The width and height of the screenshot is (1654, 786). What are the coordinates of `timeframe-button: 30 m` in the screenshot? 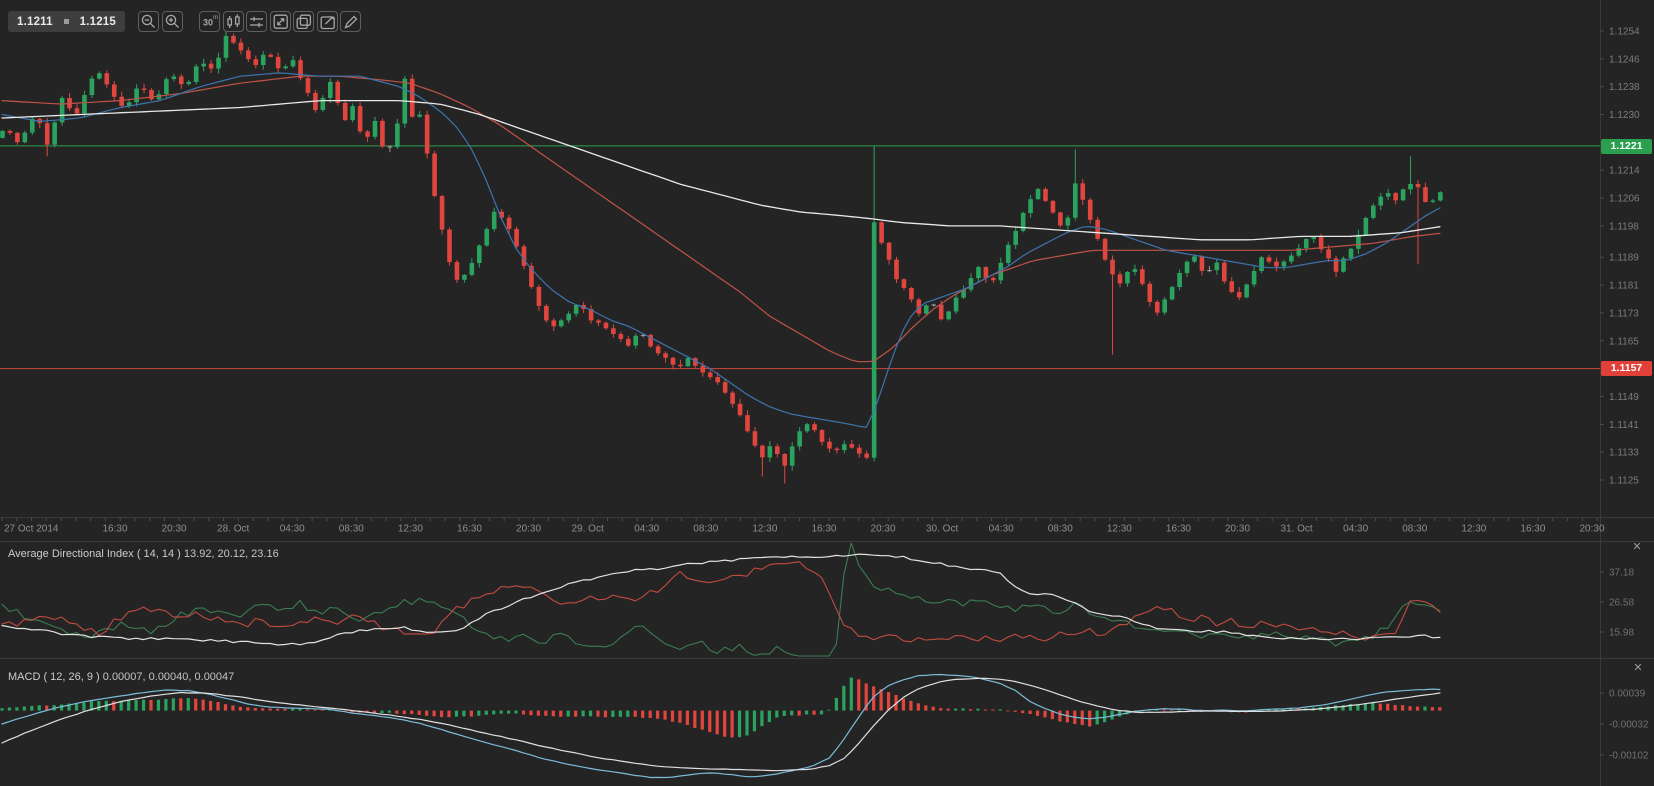 It's located at (209, 21).